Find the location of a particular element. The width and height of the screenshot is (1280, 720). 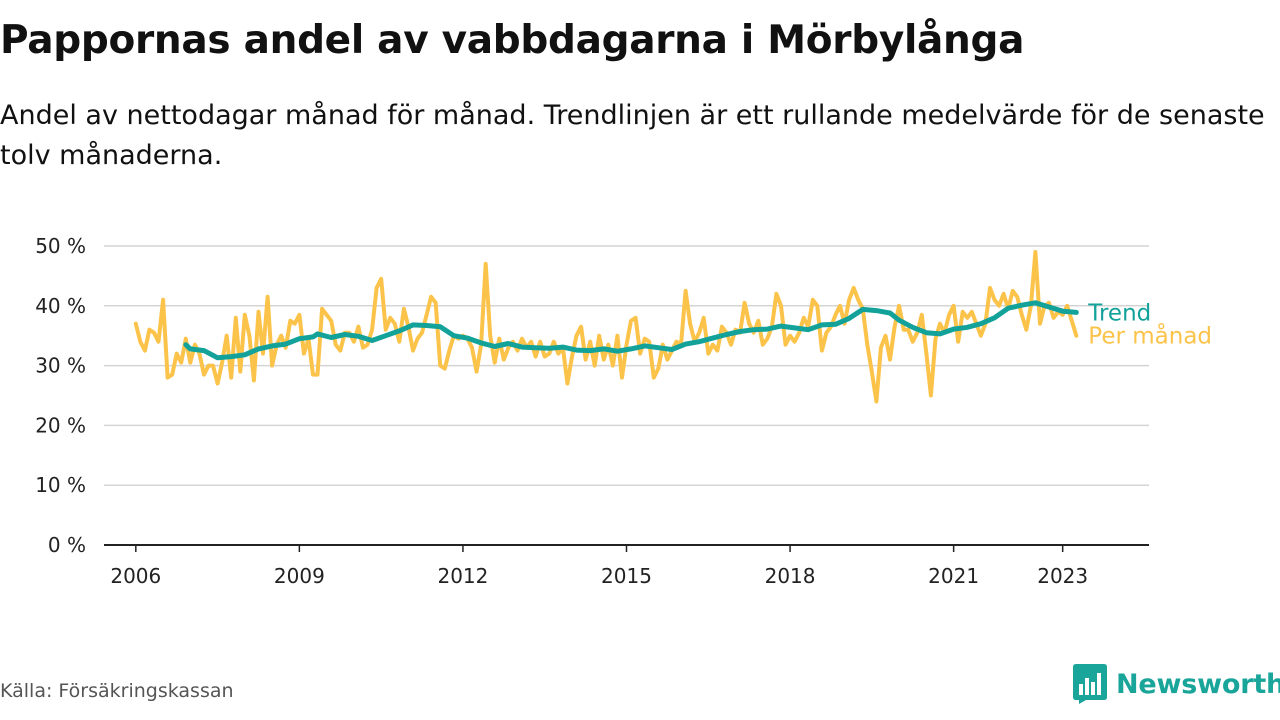

y-tick-label: 20 % is located at coordinates (60, 425).